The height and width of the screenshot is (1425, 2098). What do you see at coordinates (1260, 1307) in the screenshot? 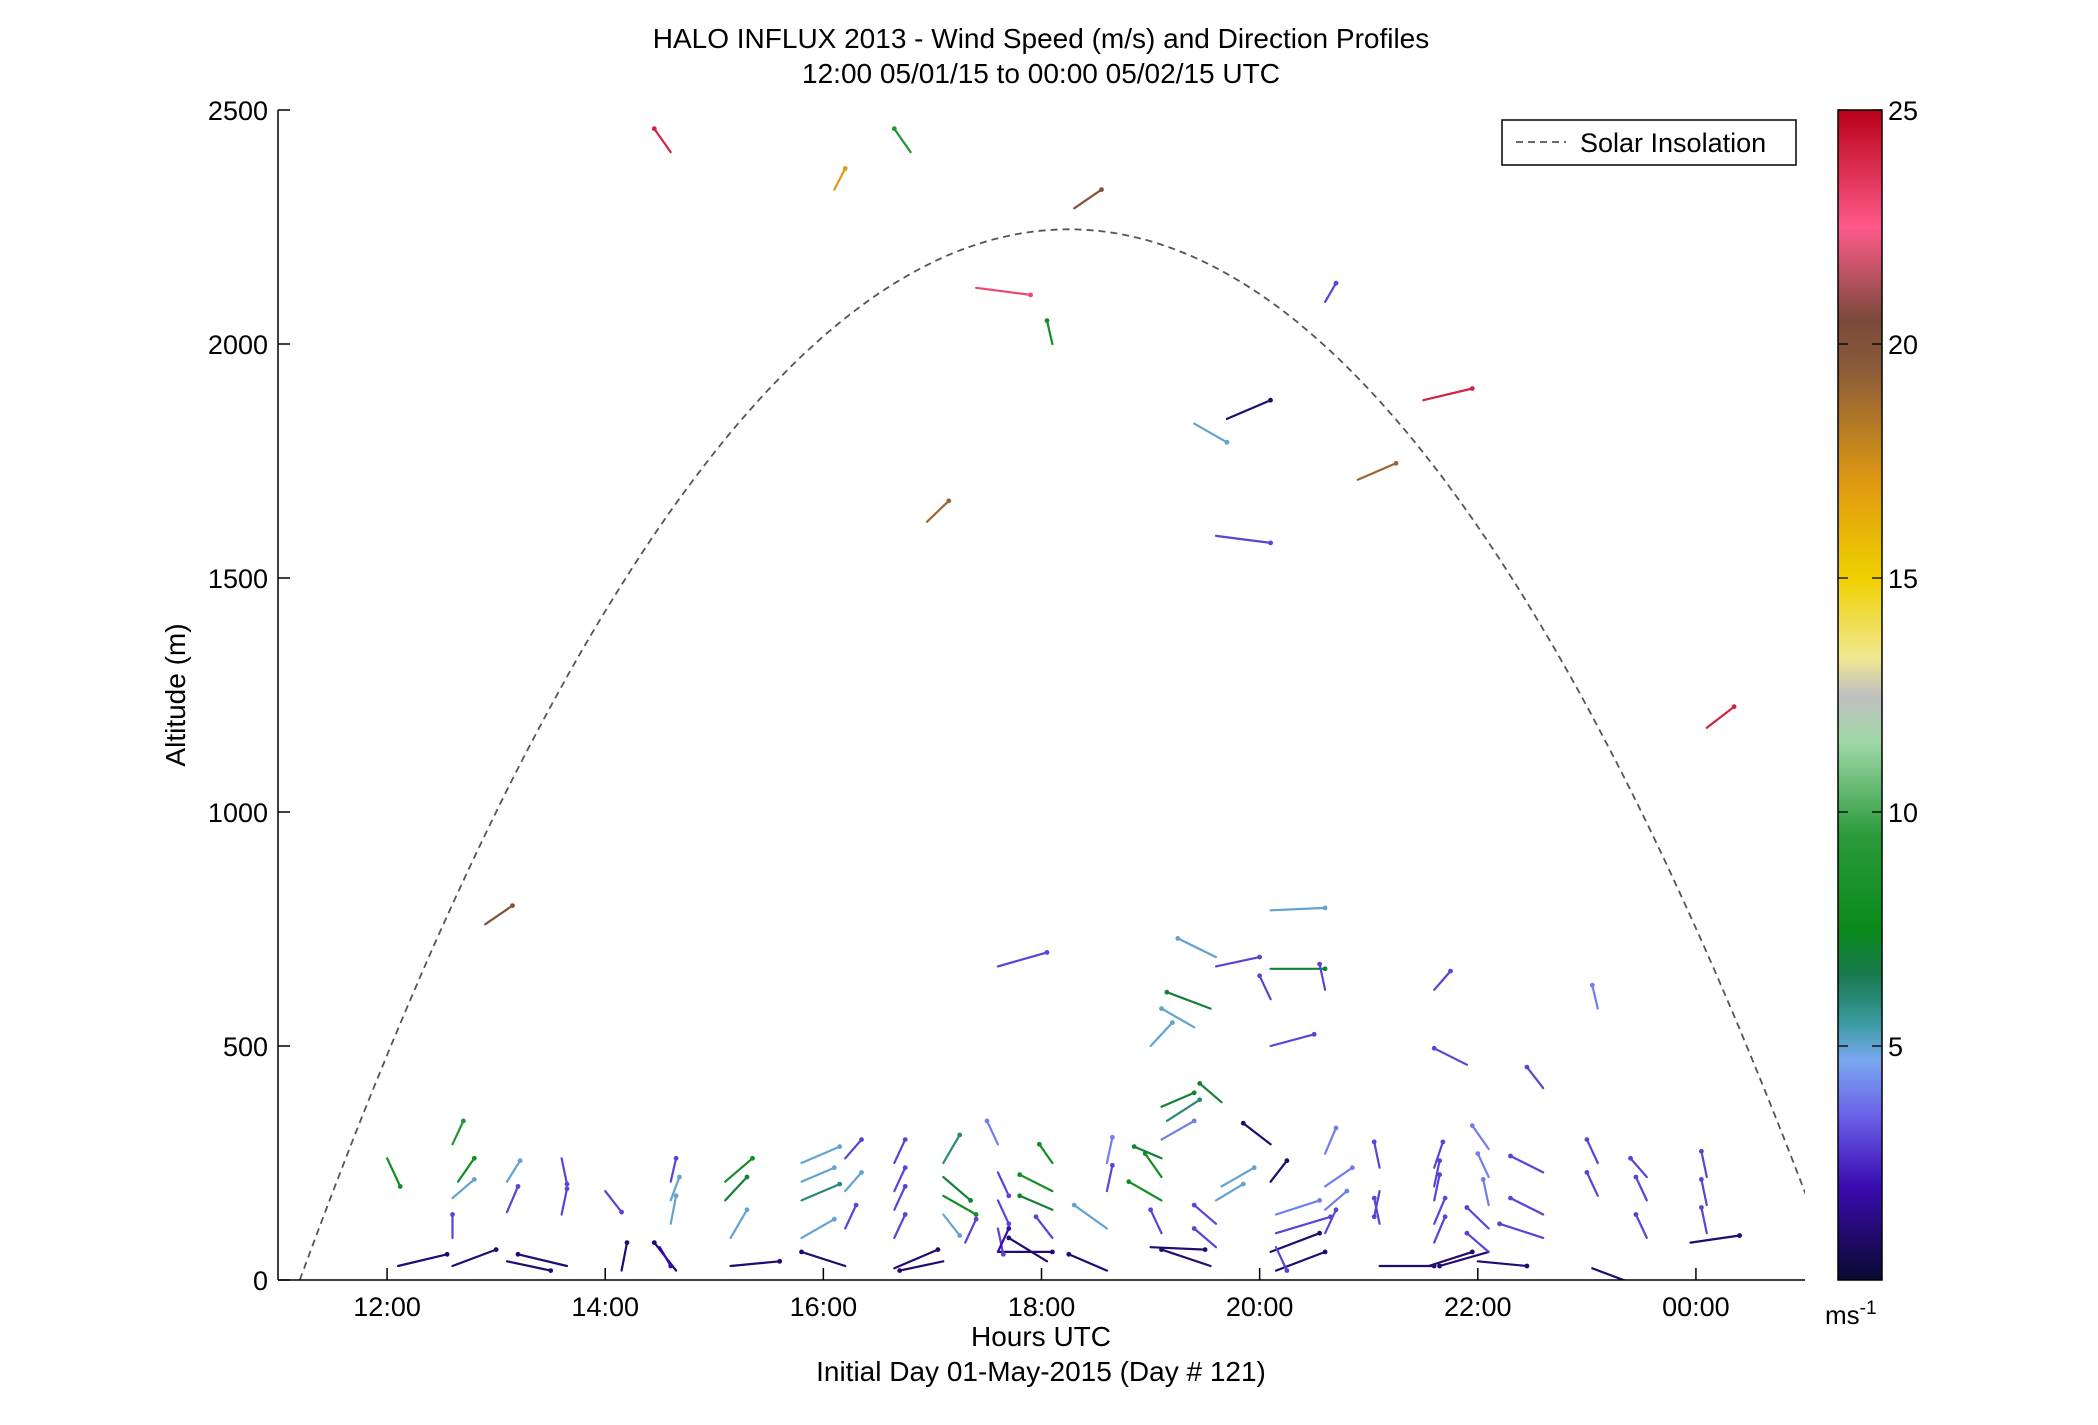
I see `x-tick-label: 20:00` at bounding box center [1260, 1307].